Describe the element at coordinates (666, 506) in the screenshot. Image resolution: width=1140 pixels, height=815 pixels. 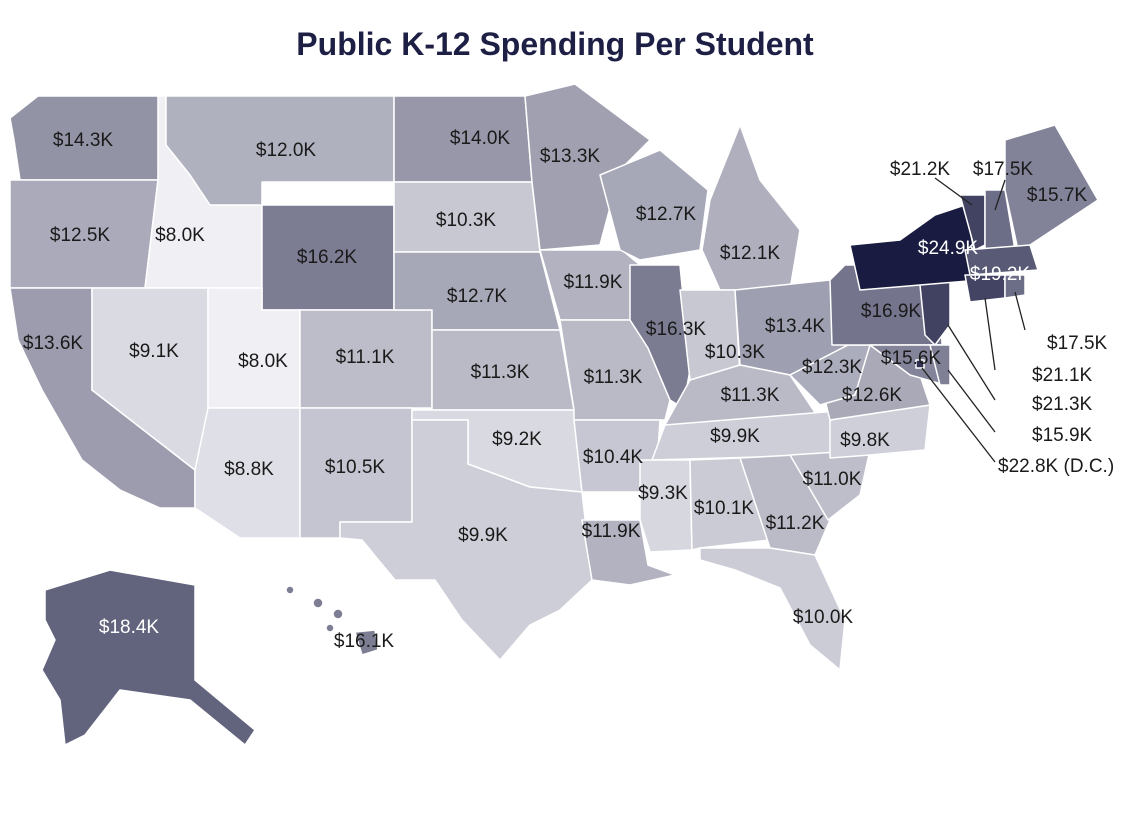
I see `state-ms` at that location.